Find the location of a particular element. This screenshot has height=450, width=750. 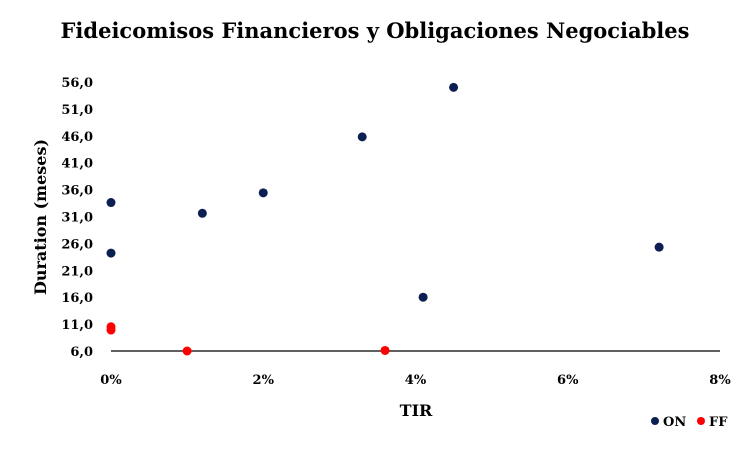

y-tick-label: 16,0 is located at coordinates (77, 298).